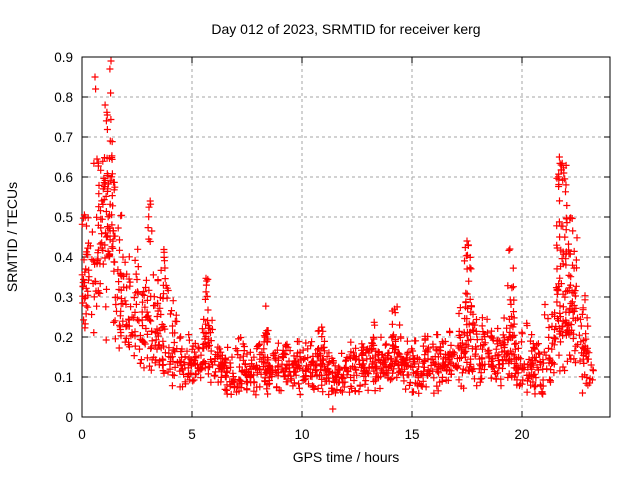 The height and width of the screenshot is (485, 640). Describe the element at coordinates (69, 417) in the screenshot. I see `y-tick-label: 0` at that location.